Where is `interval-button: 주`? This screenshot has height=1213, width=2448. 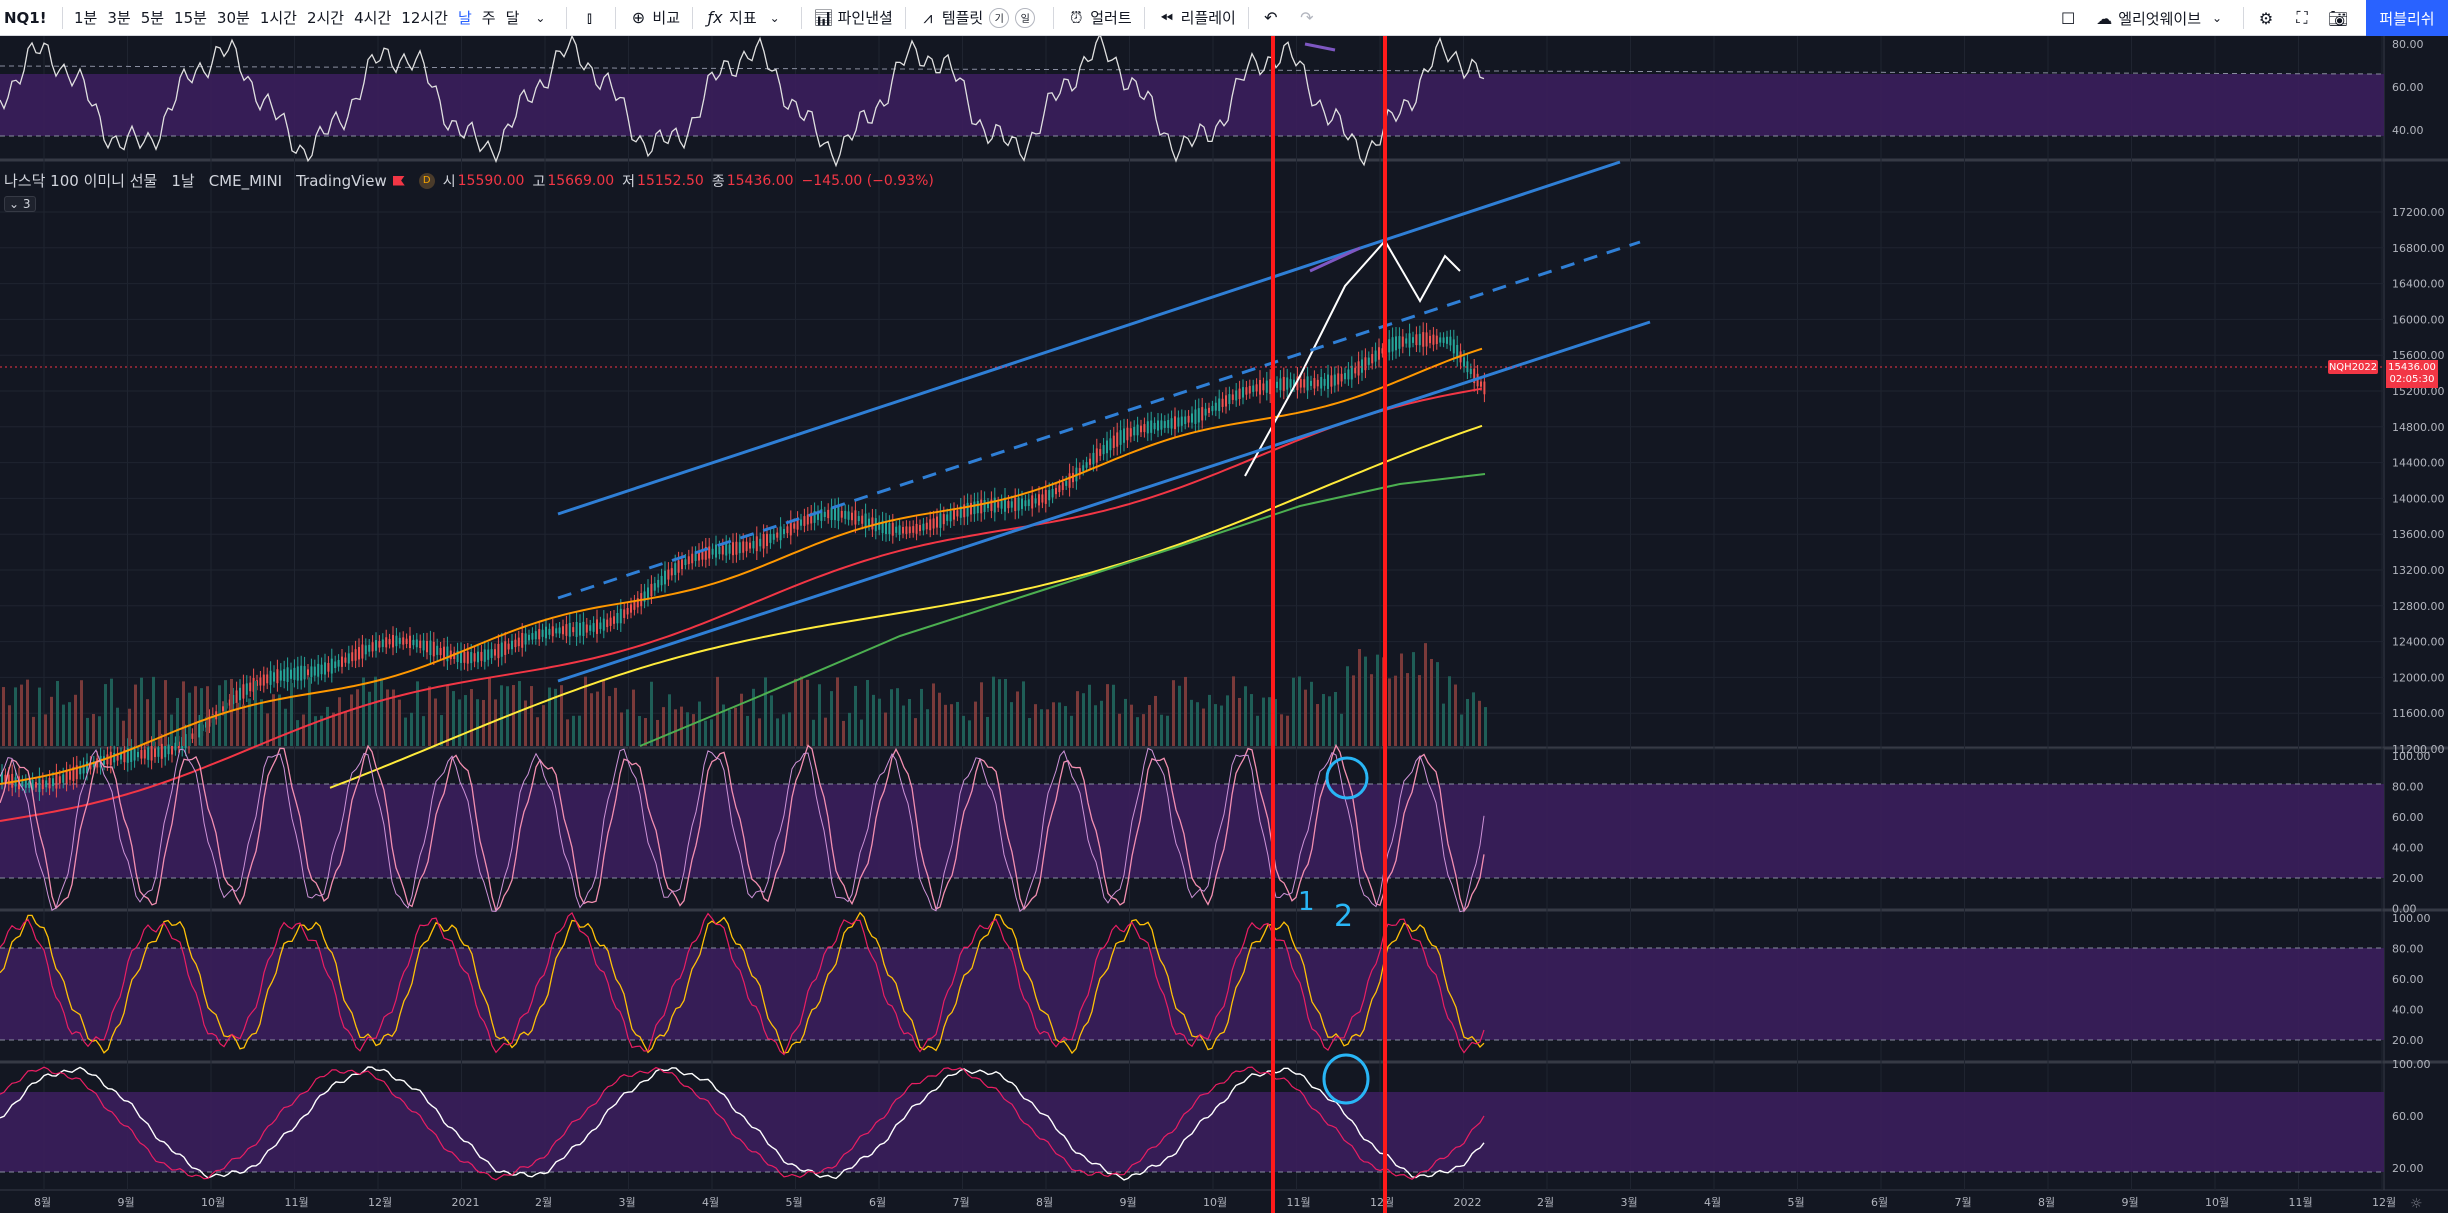
interval-button: 주 is located at coordinates (488, 18).